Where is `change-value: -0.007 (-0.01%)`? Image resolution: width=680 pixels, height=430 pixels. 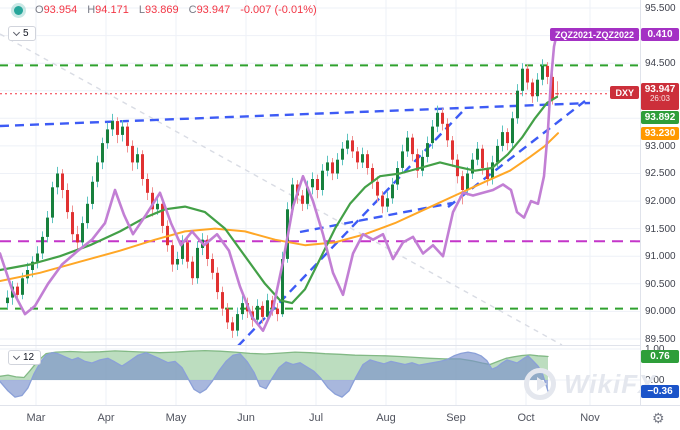 change-value: -0.007 (-0.01%) is located at coordinates (278, 10).